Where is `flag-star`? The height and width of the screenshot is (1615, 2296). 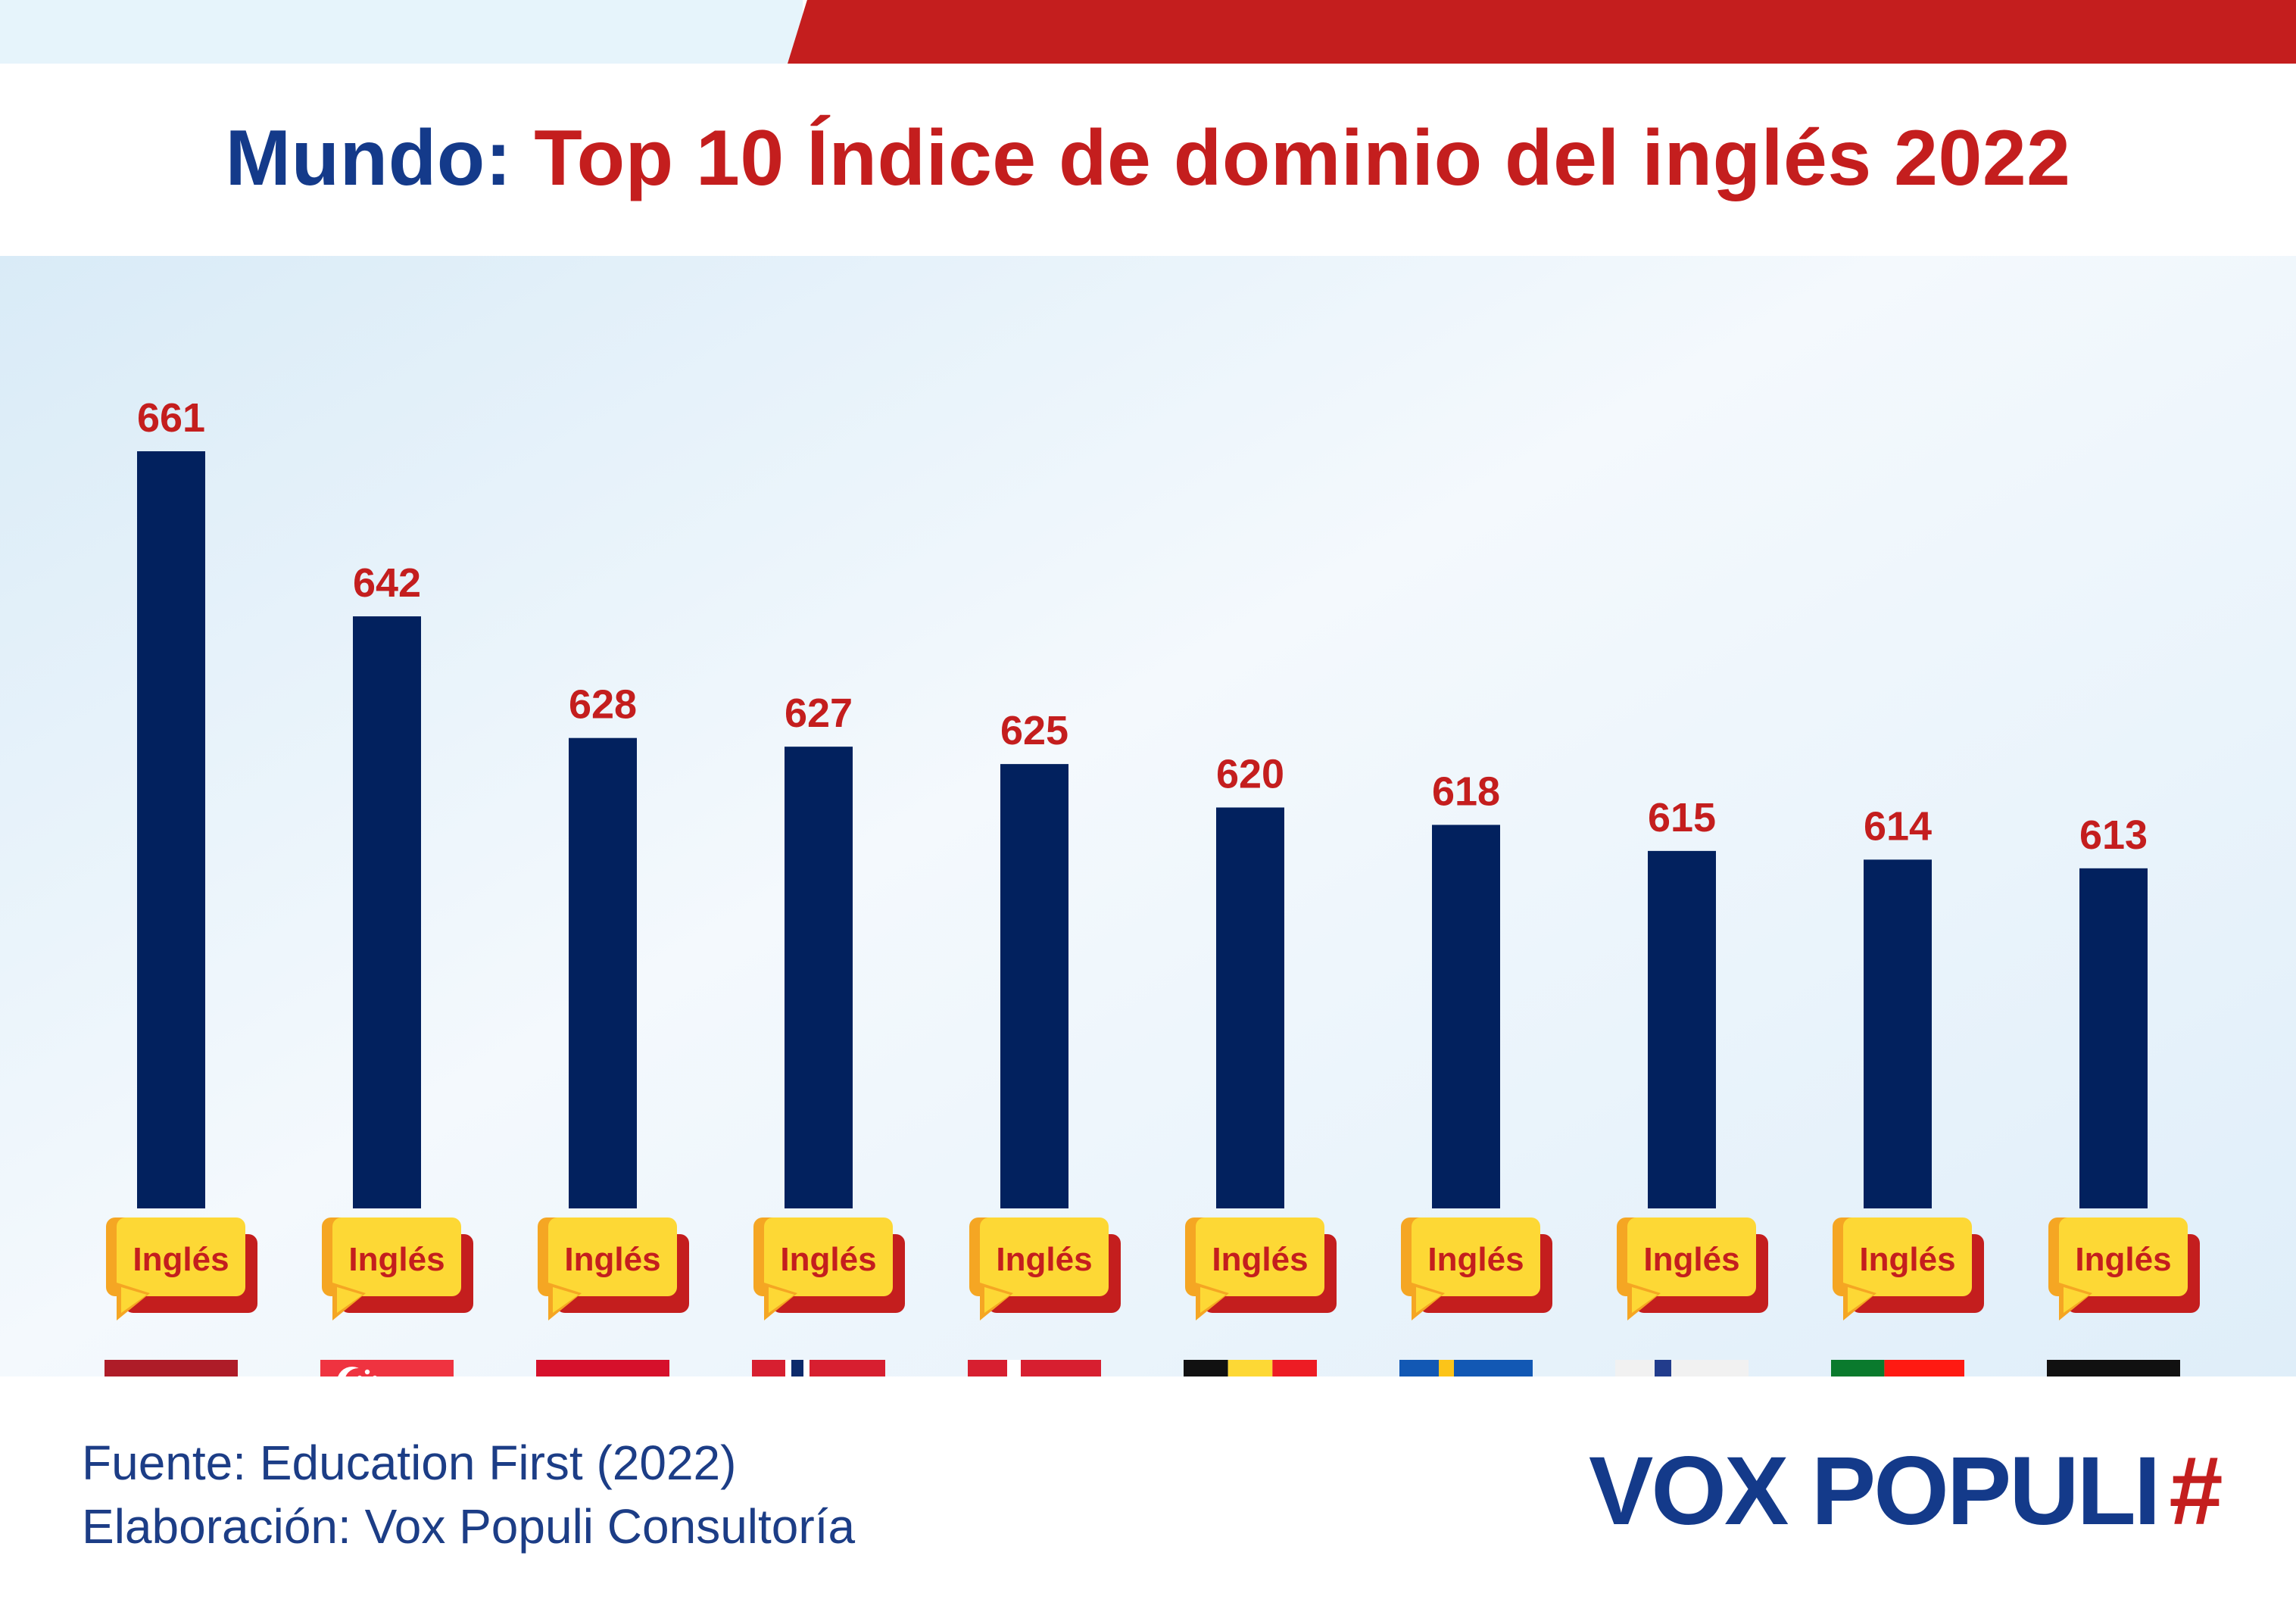
flag-star is located at coordinates (367, 1372).